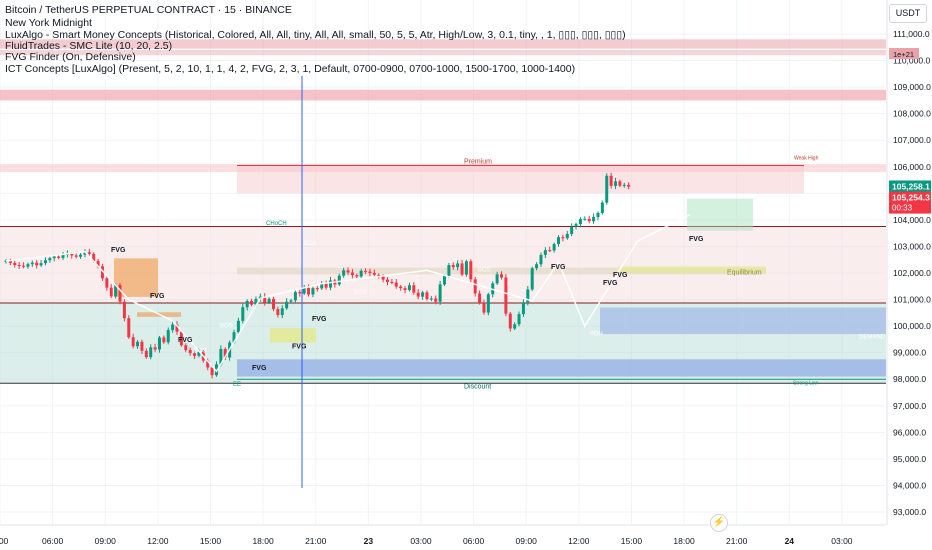 The image size is (932, 550). What do you see at coordinates (743, 321) in the screenshot?
I see `demand-zone-upper` at bounding box center [743, 321].